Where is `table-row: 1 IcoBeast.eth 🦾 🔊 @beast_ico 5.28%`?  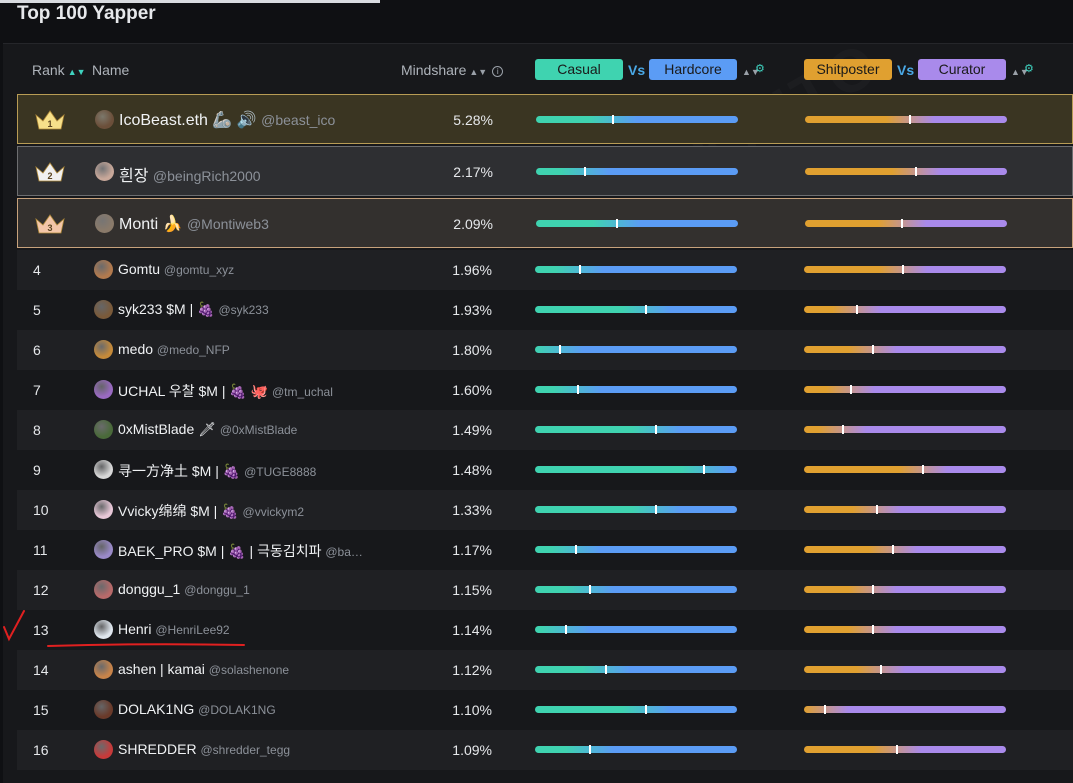 table-row: 1 IcoBeast.eth 🦾 🔊 @beast_ico 5.28% is located at coordinates (545, 119).